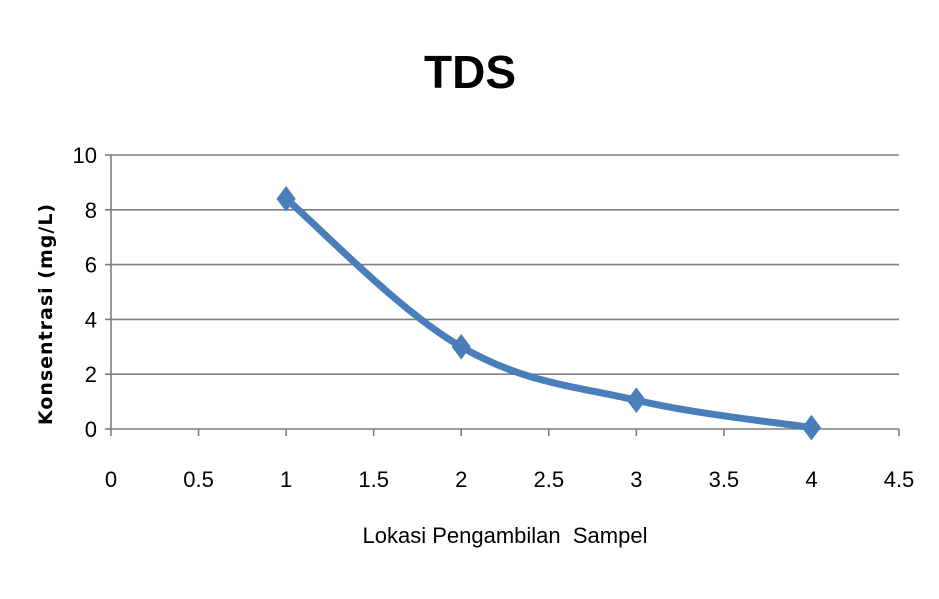 This screenshot has height=599, width=939. Describe the element at coordinates (509, 479) in the screenshot. I see `x-tick-labels: 0 0.5 1 1.5 2 2.5 3 3.5 4 4.5` at that location.